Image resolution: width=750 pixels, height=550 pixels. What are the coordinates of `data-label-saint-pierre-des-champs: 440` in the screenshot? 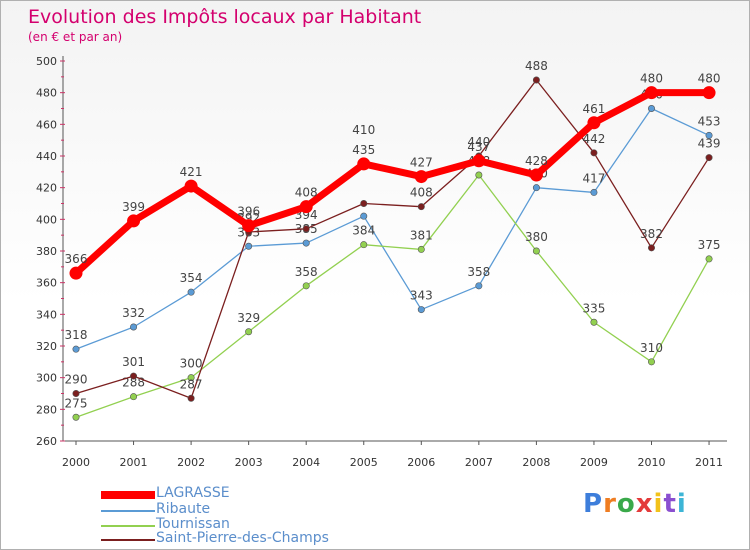 It's located at (478, 142).